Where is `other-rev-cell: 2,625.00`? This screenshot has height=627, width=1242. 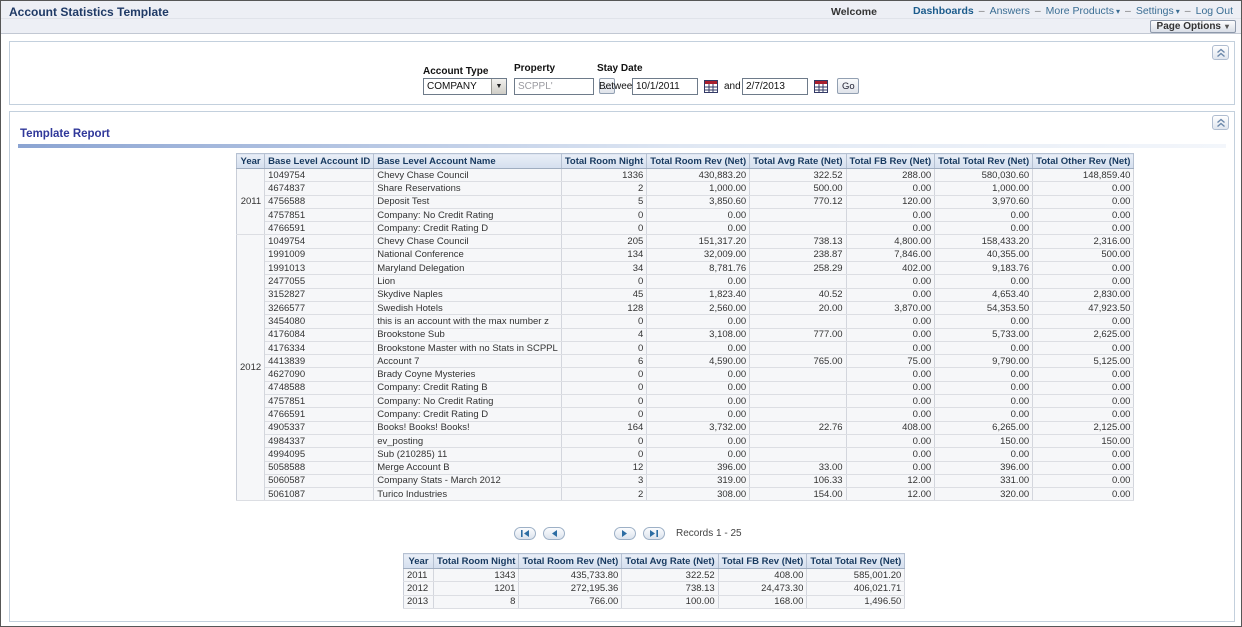 other-rev-cell: 2,625.00 is located at coordinates (1083, 335).